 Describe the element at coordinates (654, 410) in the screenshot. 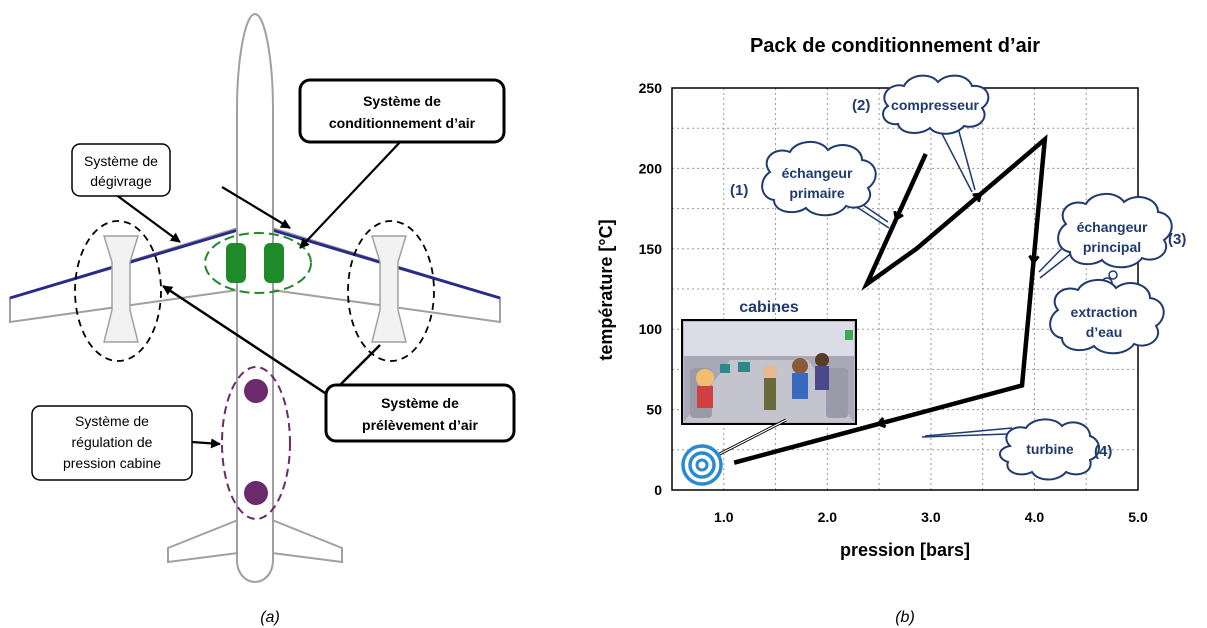

I see `y-tick-label: 50` at that location.